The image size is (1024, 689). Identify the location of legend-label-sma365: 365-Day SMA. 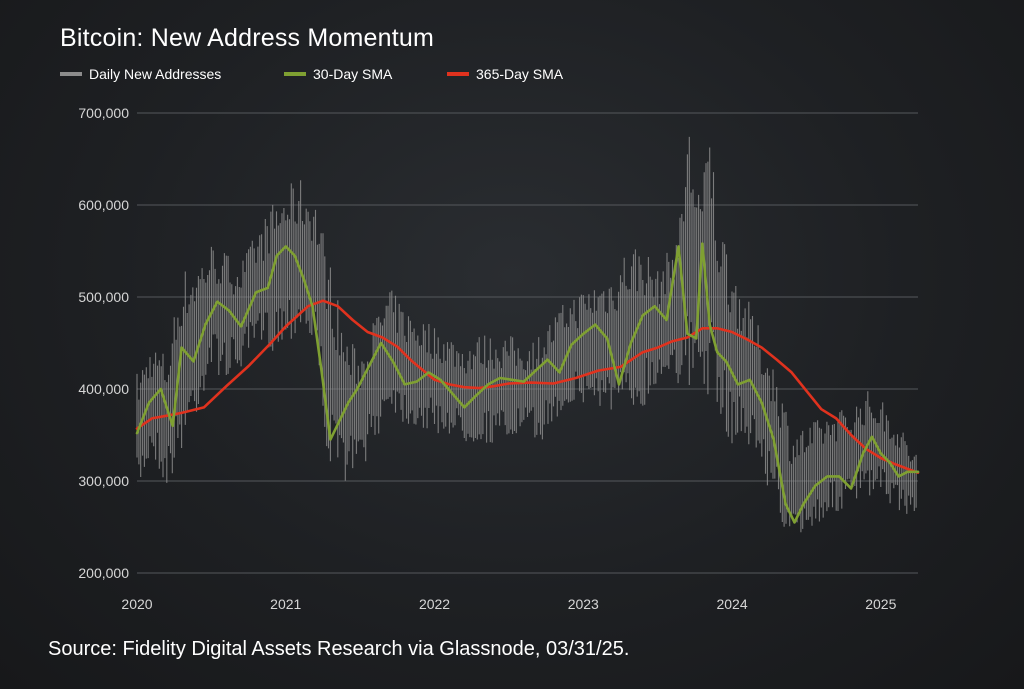
(520, 74).